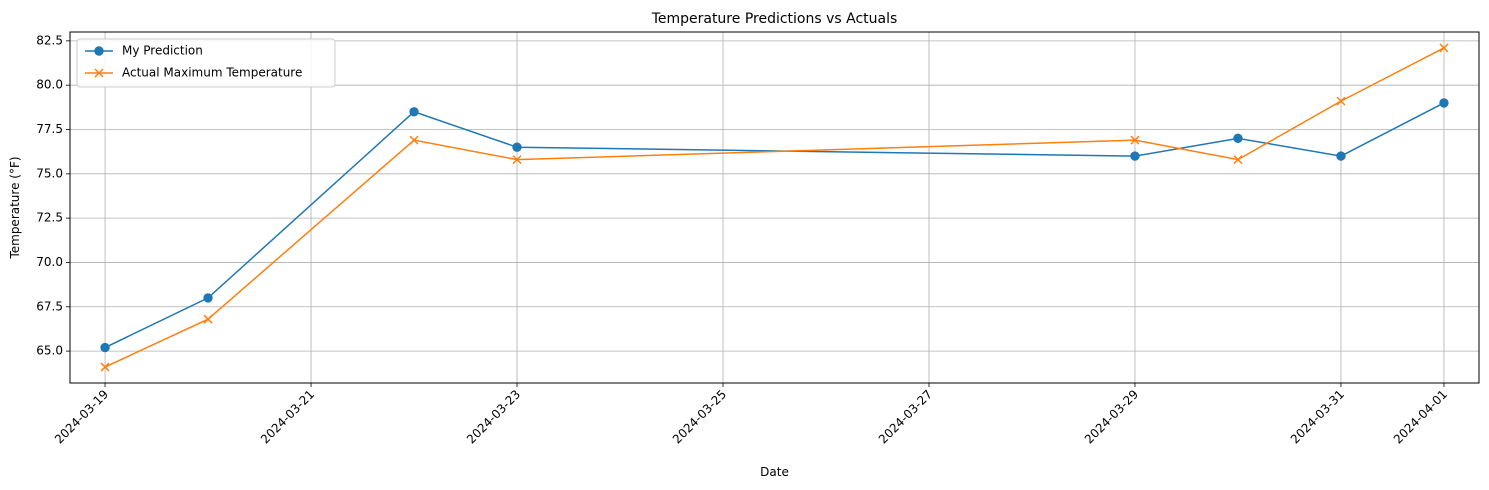  I want to click on y-tick-label: 77.5, so click(49, 129).